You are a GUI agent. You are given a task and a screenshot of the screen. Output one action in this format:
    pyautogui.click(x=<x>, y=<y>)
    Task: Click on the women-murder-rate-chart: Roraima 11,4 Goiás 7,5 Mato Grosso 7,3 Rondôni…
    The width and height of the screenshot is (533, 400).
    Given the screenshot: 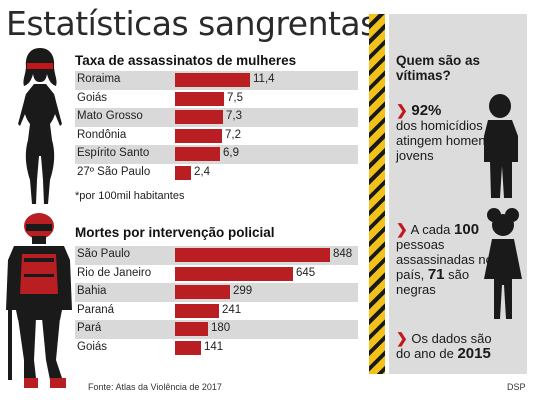 What is the action you would take?
    pyautogui.click(x=216, y=126)
    